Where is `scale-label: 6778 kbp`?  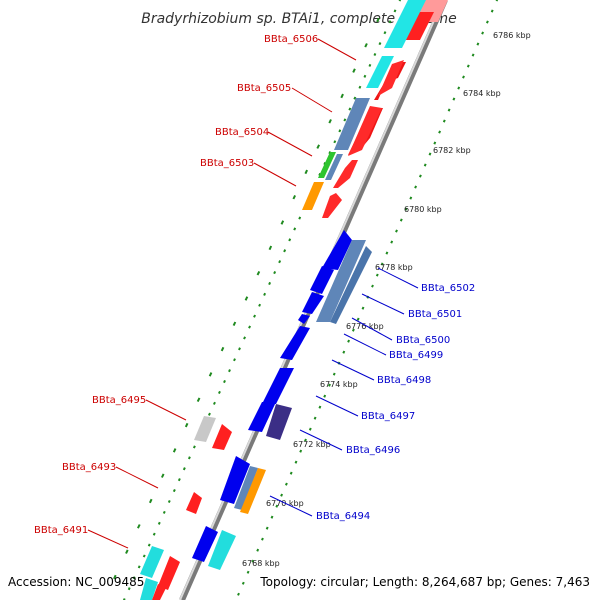 scale-label: 6778 kbp is located at coordinates (394, 267).